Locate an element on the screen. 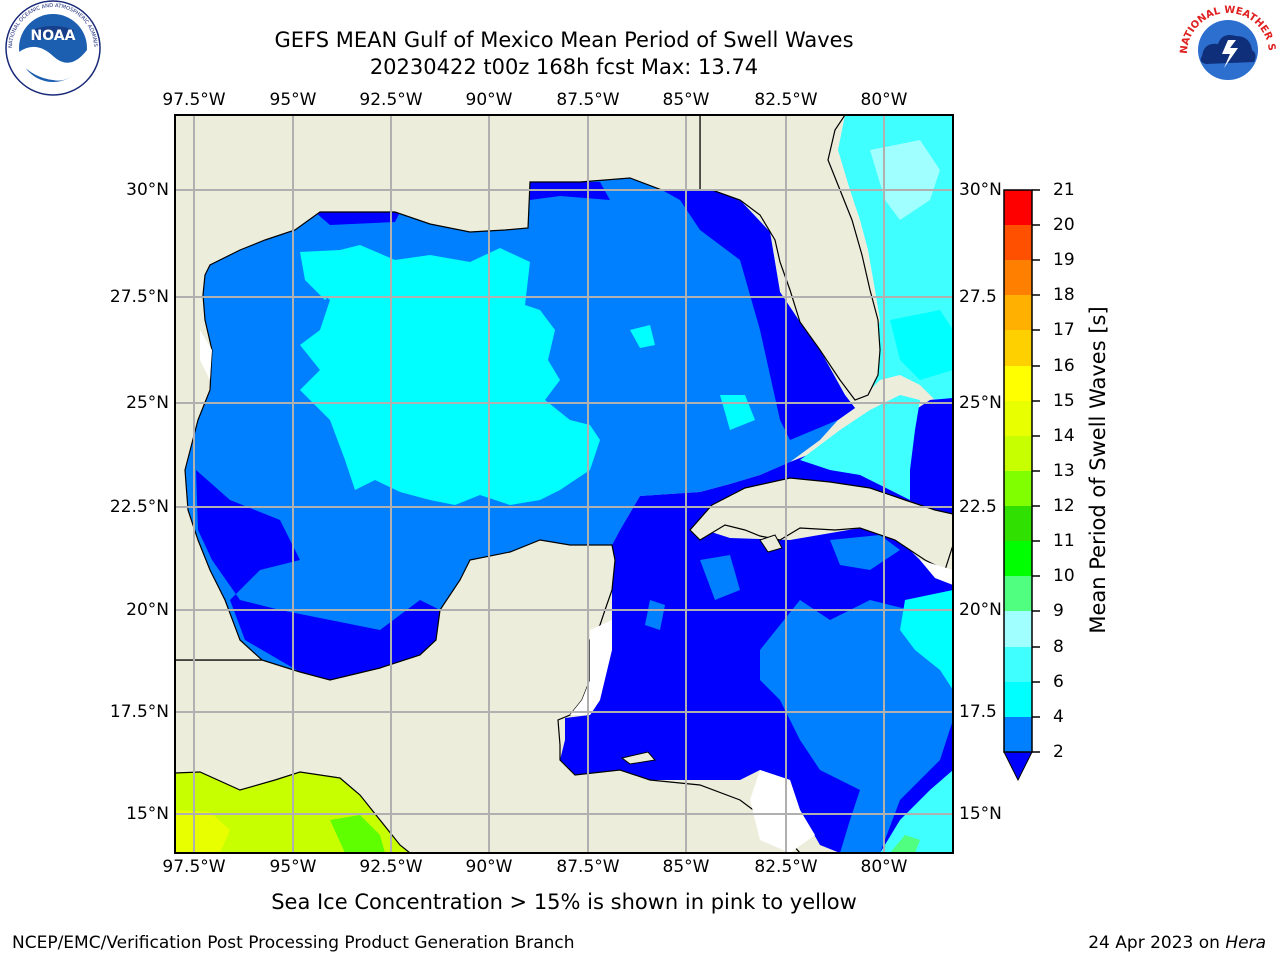  colorbar-tick: 11 is located at coordinates (1064, 541).